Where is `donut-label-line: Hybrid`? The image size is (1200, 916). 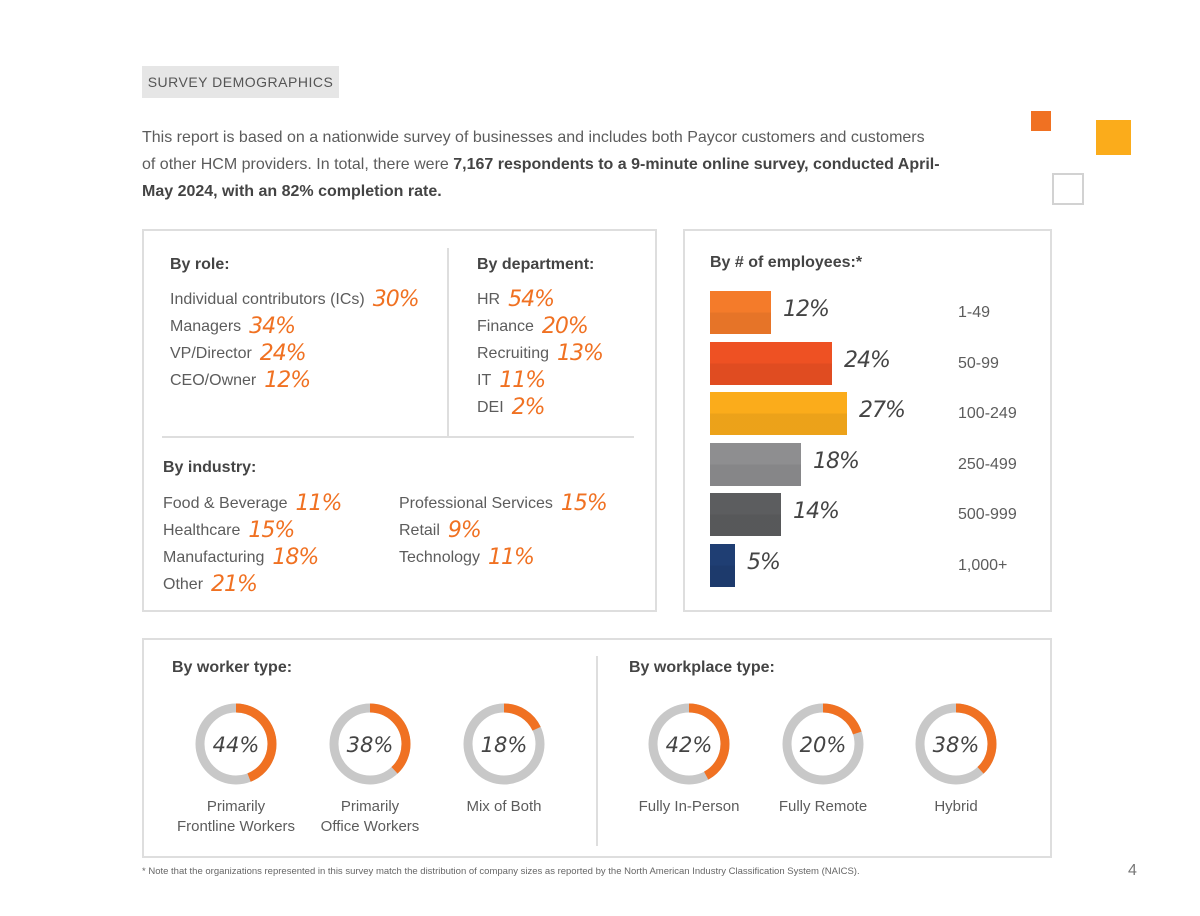
donut-label-line: Hybrid is located at coordinates (956, 806).